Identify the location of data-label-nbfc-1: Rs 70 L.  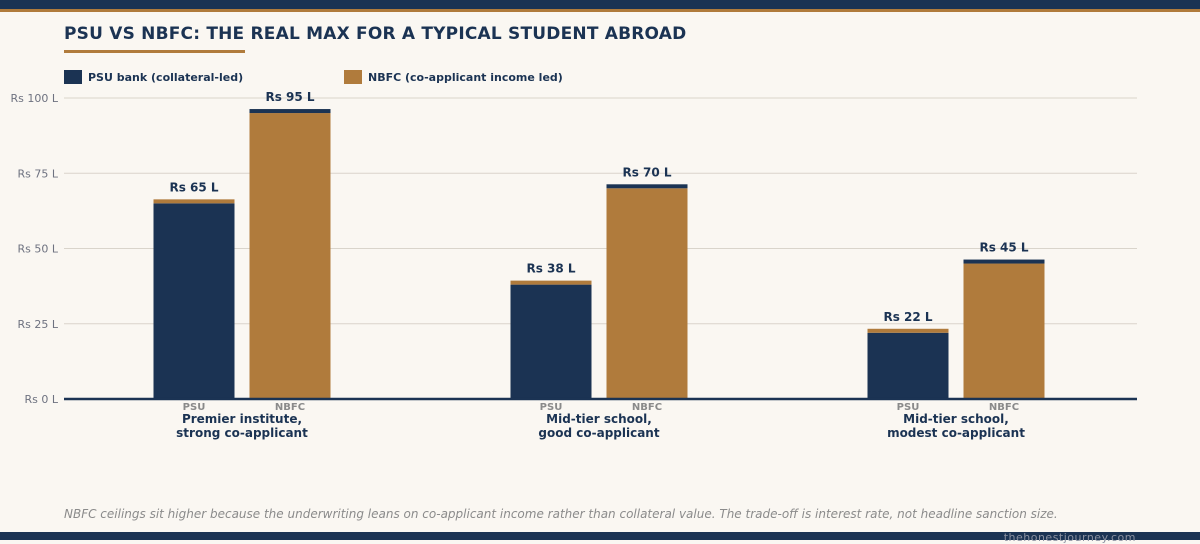
(646, 172).